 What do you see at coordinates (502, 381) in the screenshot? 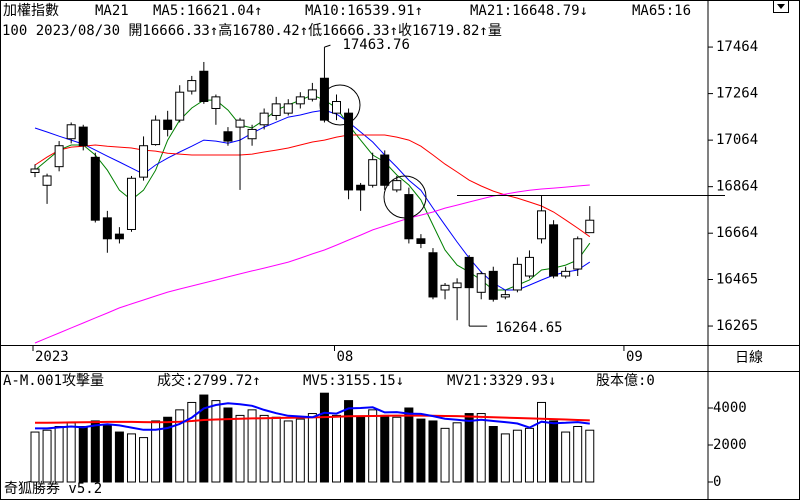
I see `legend-entry: MV21:3329.93↓` at bounding box center [502, 381].